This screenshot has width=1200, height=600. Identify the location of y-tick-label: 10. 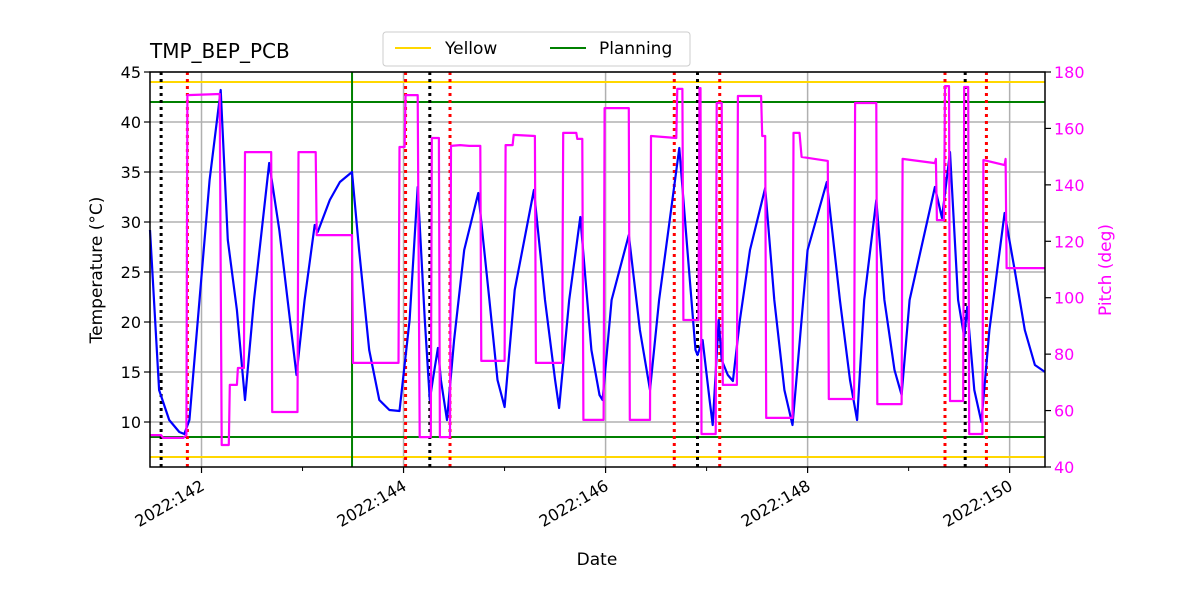
(131, 422).